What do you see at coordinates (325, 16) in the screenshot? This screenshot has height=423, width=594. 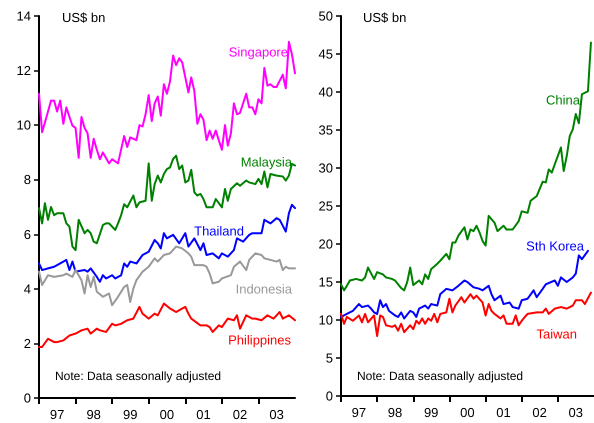 I see `y-tick-label: 50` at bounding box center [325, 16].